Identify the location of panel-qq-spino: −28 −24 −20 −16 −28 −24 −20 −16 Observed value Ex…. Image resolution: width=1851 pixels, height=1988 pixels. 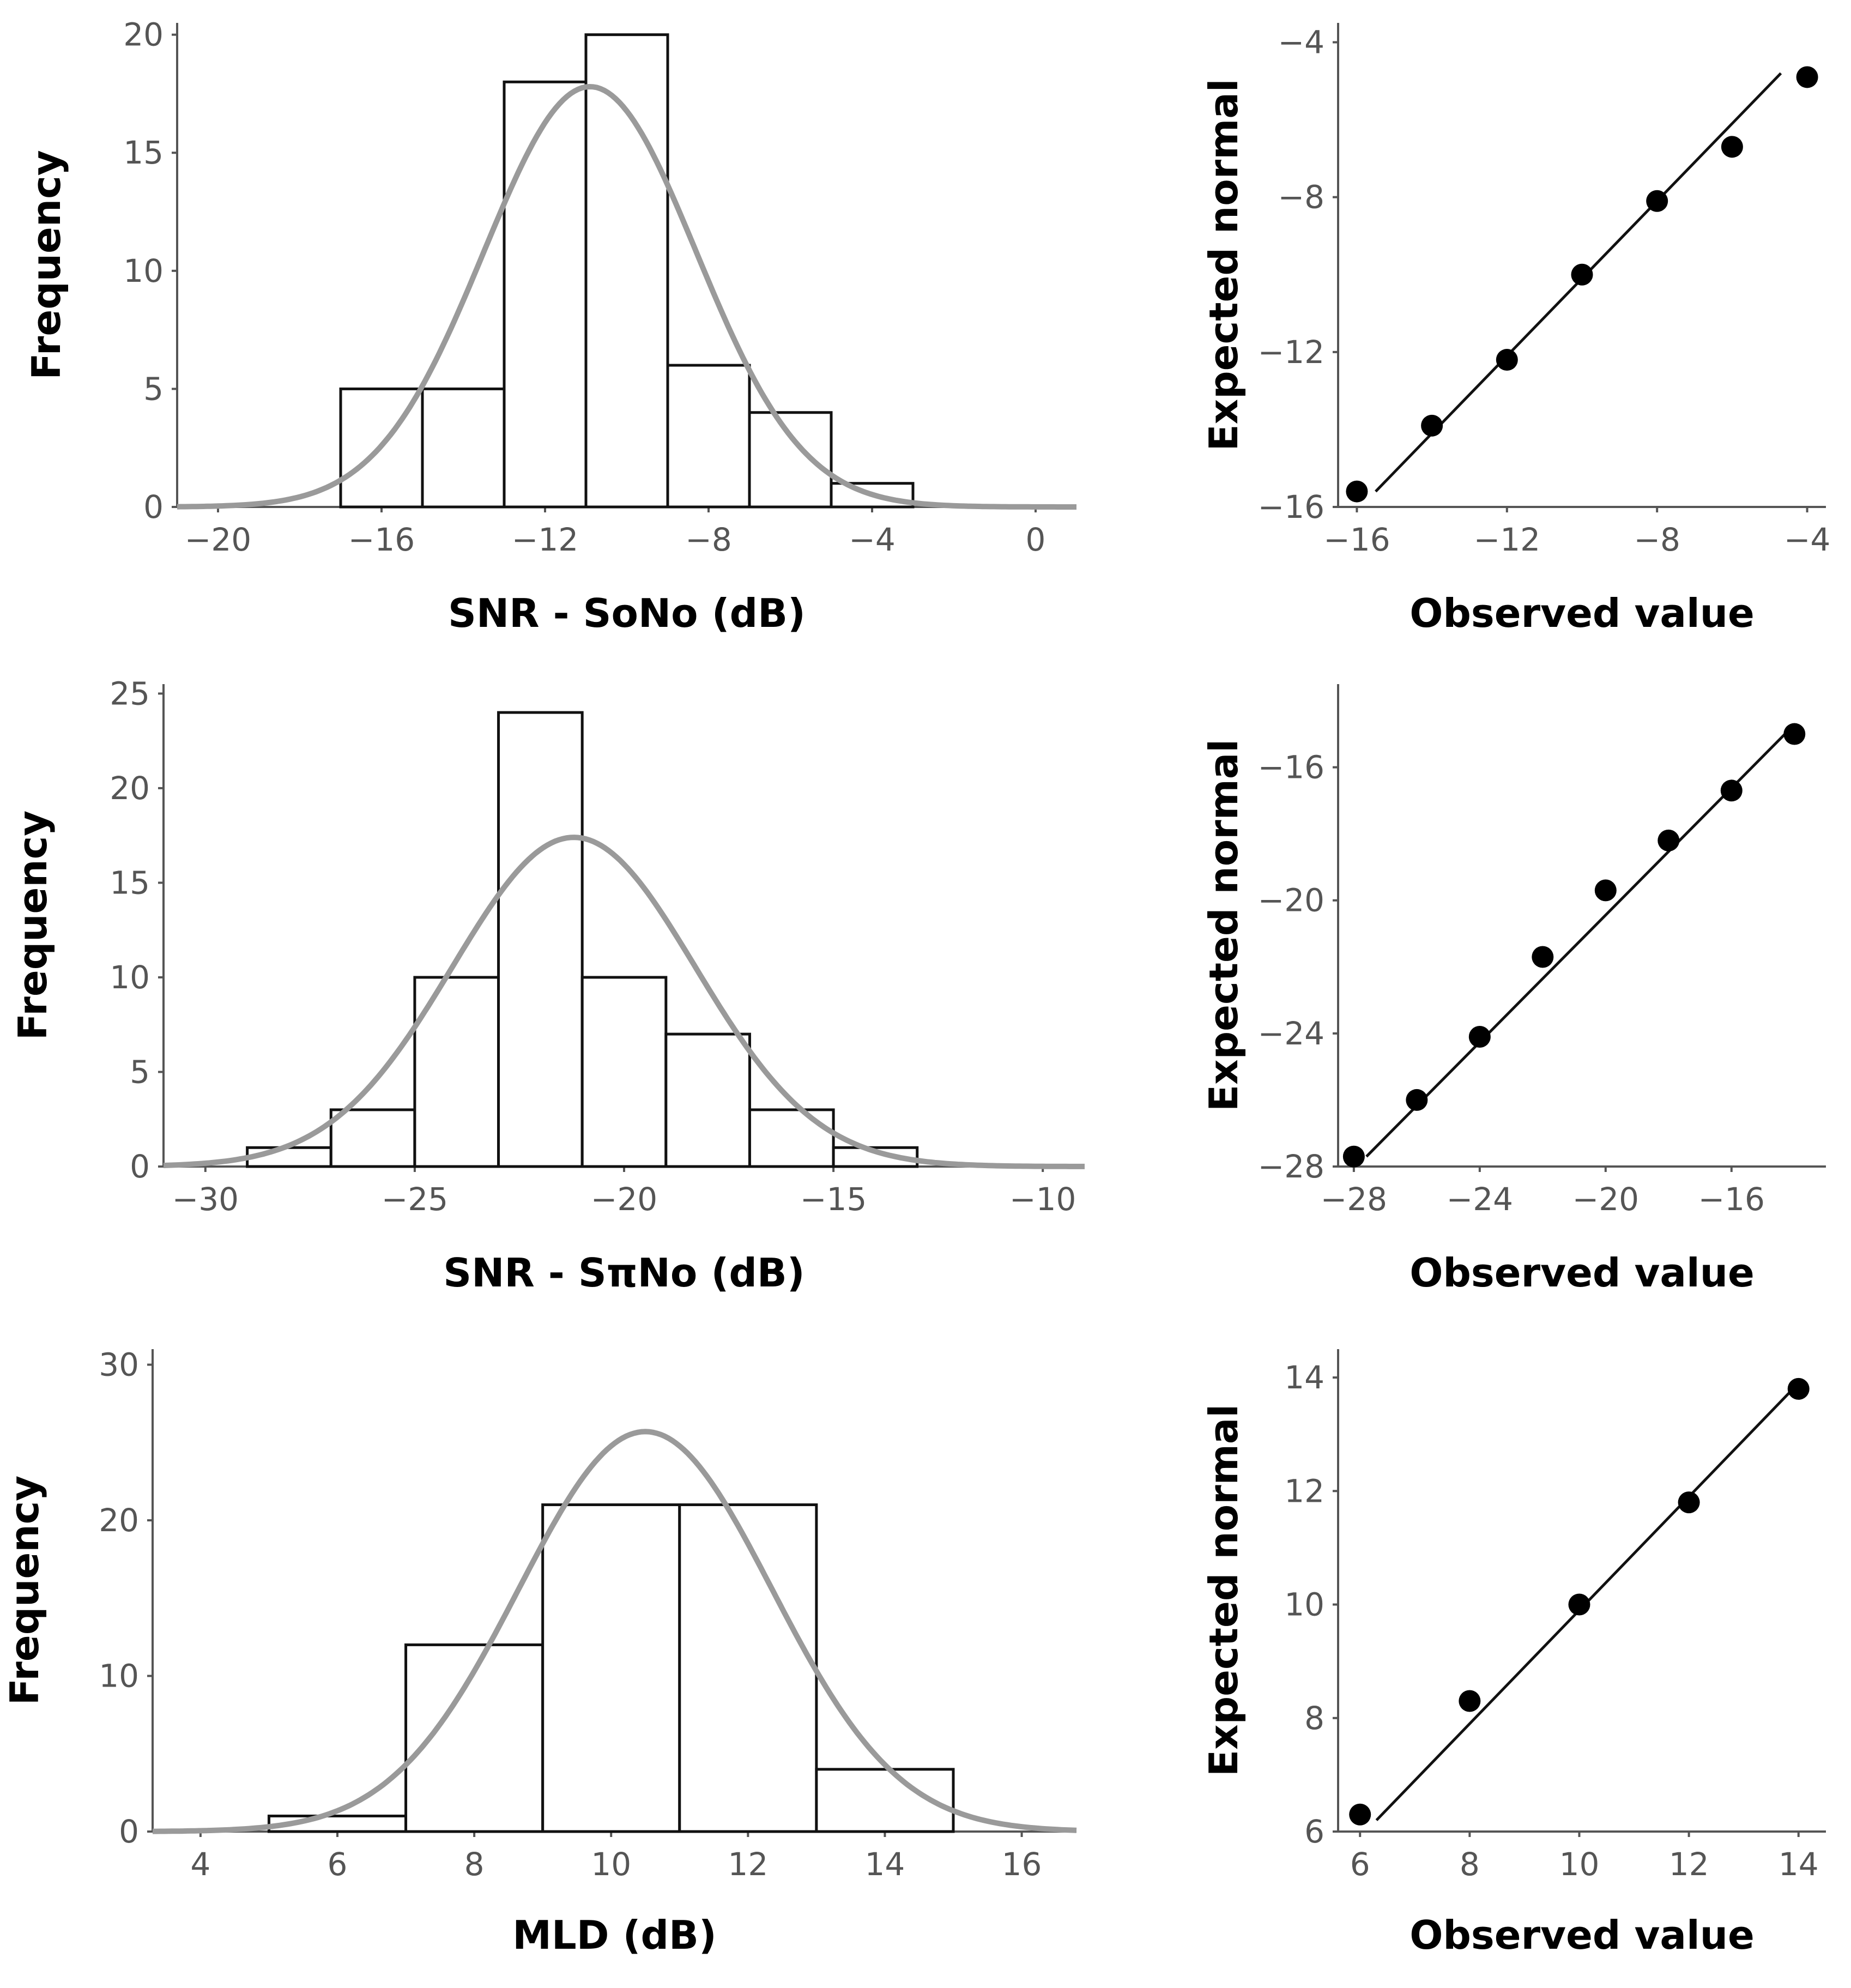
(1513, 990).